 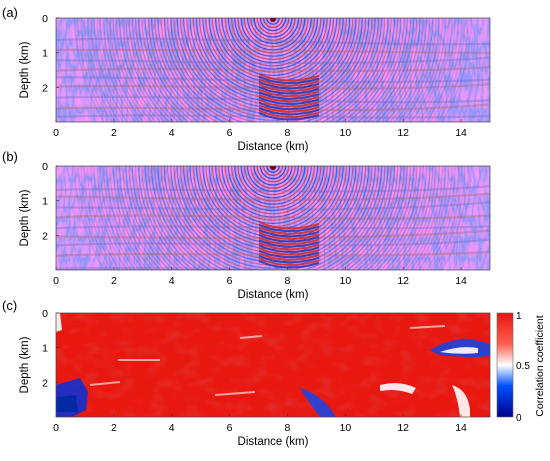 What do you see at coordinates (172, 281) in the screenshot?
I see `x-tick-label: 4` at bounding box center [172, 281].